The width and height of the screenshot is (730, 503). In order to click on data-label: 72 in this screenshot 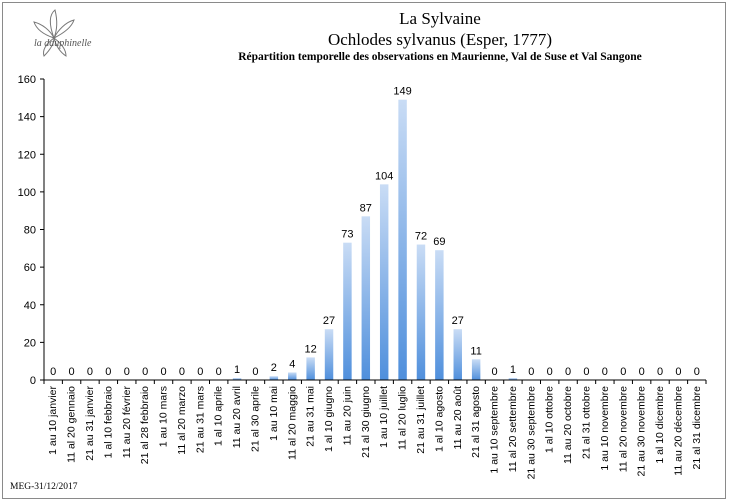, I will do `click(421, 237)`.